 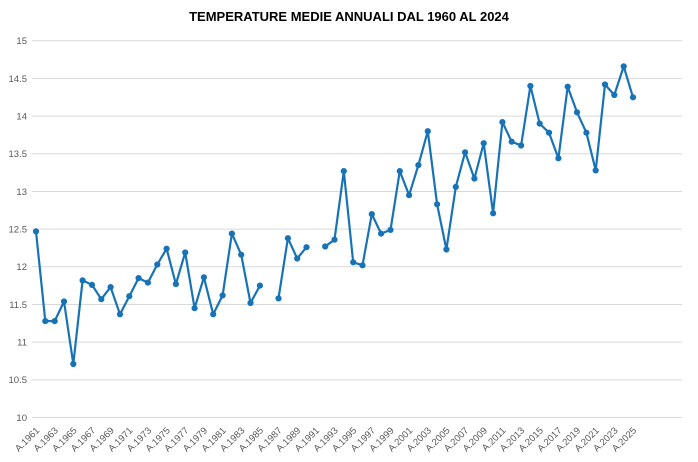 I want to click on y-tick-label: 12.5, so click(x=18, y=230).